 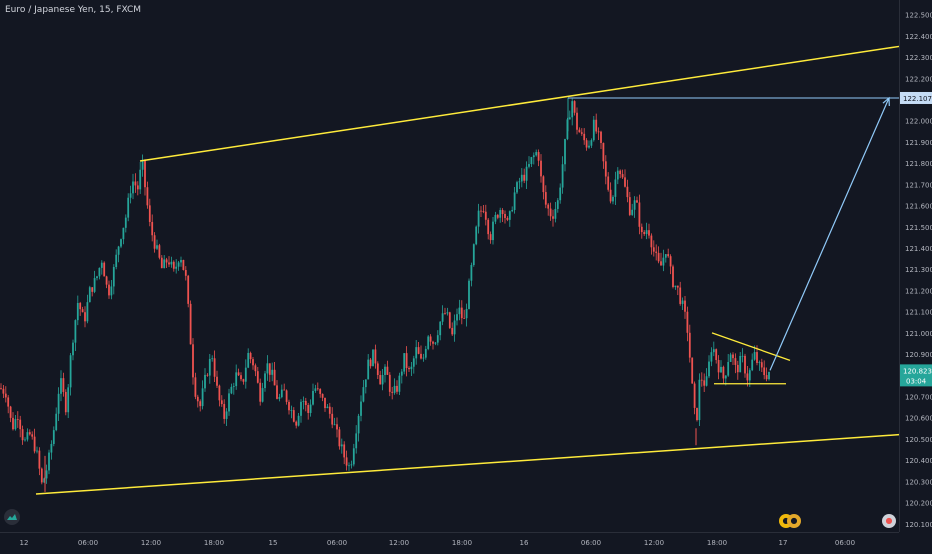 What do you see at coordinates (918, 461) in the screenshot?
I see `y-tick-label: 120.400` at bounding box center [918, 461].